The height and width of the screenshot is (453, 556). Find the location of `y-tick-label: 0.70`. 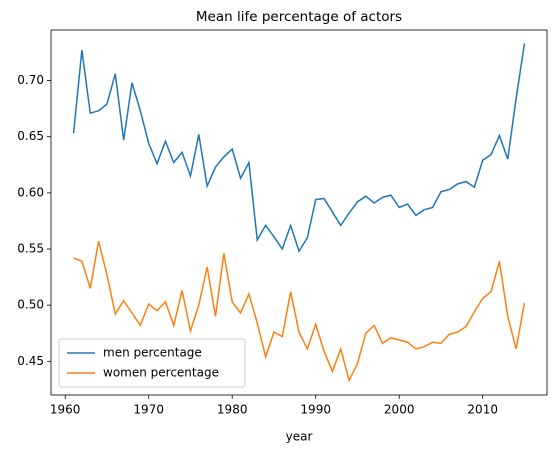

y-tick-label: 0.70 is located at coordinates (30, 80).